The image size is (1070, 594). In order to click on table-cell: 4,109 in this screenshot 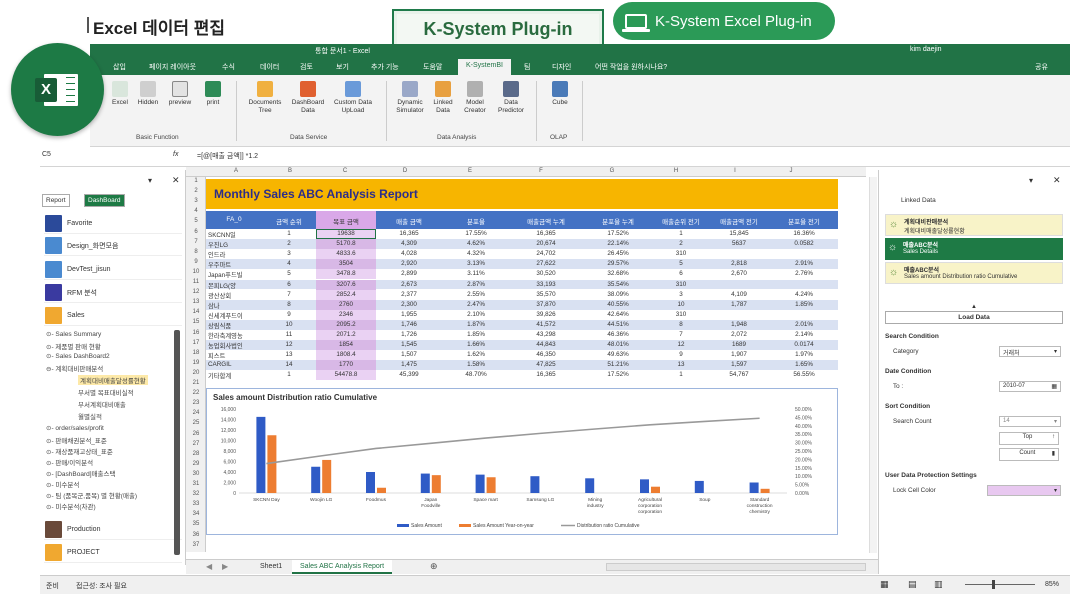, I will do `click(739, 294)`.